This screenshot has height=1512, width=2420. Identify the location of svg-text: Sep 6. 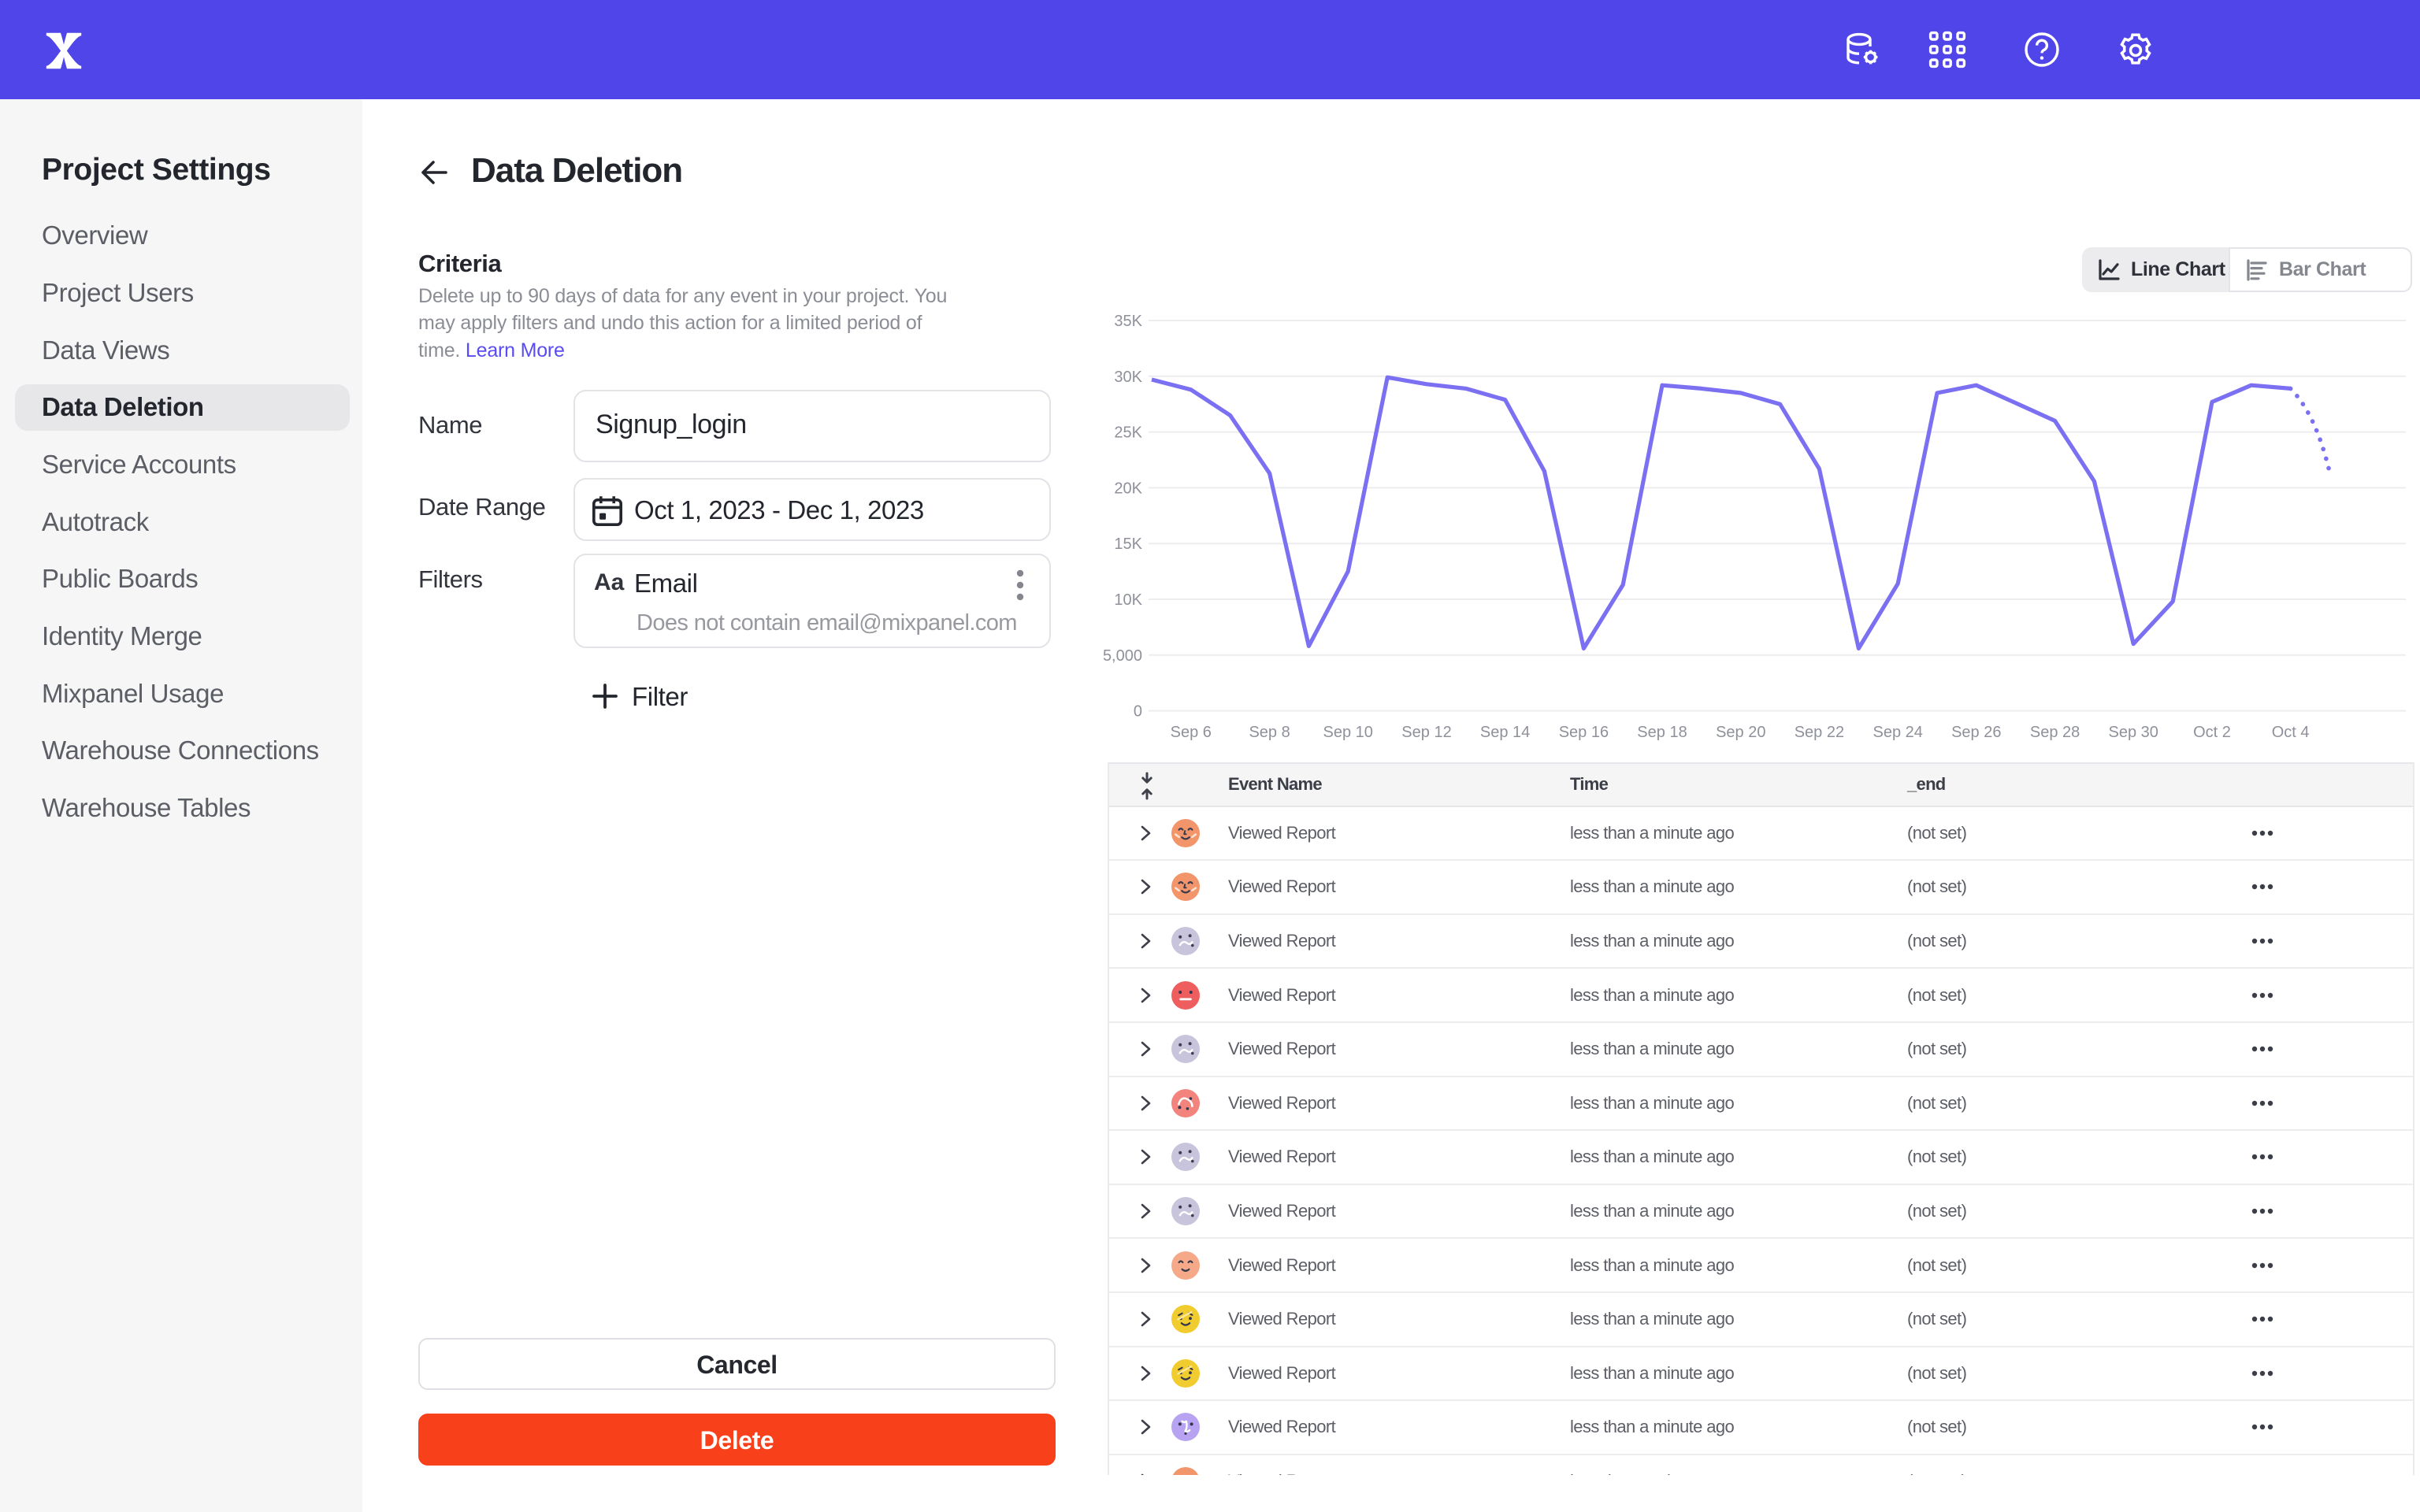
(1191, 732).